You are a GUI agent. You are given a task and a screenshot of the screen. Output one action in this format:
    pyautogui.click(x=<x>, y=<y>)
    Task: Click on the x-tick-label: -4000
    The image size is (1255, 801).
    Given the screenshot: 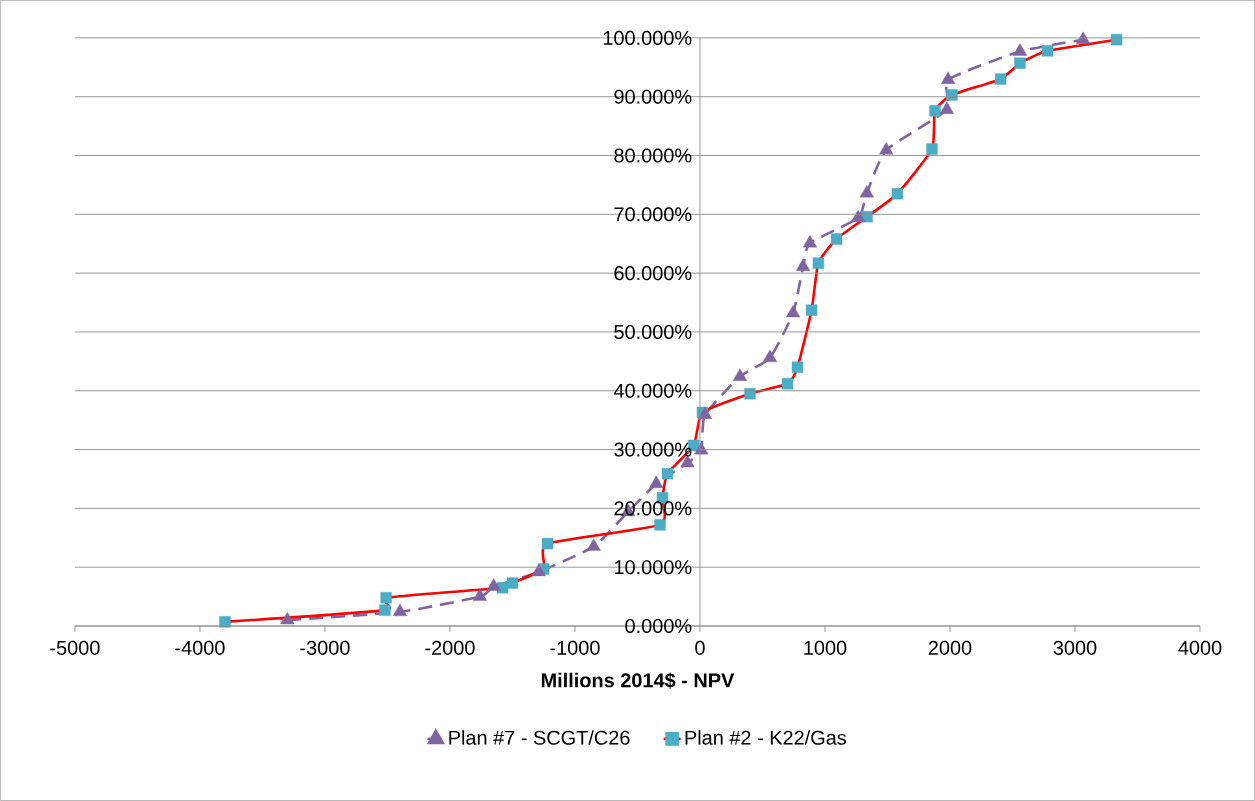 What is the action you would take?
    pyautogui.click(x=200, y=647)
    